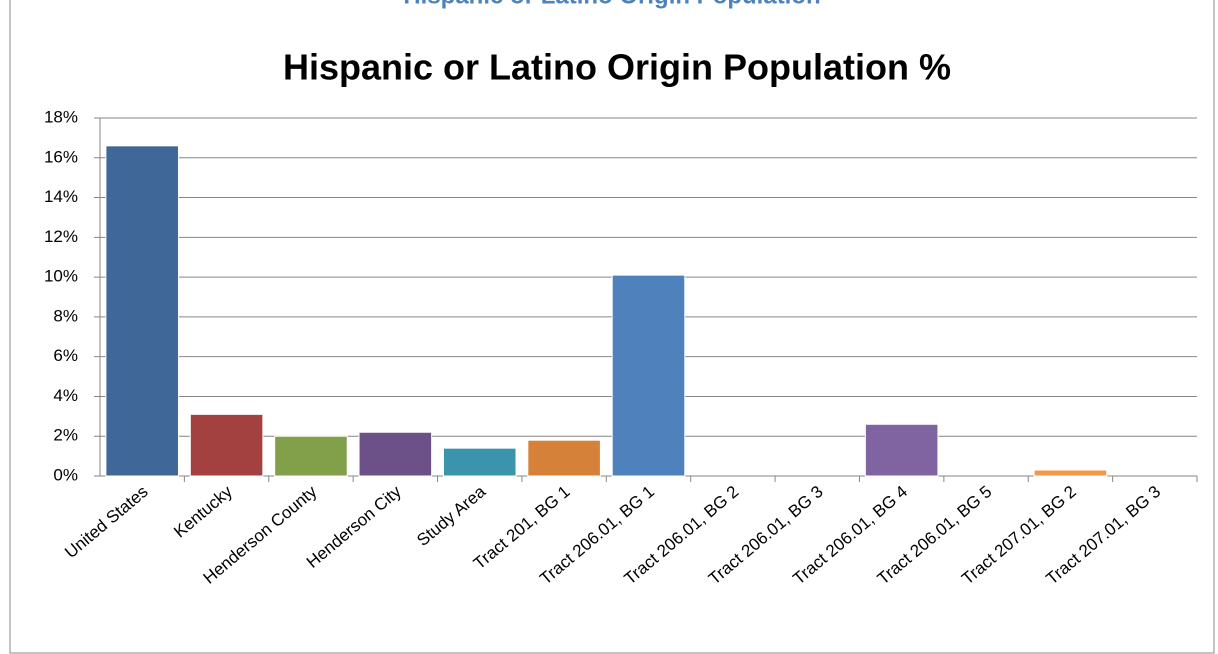  Describe the element at coordinates (61, 116) in the screenshot. I see `y-tick-label: 18%` at that location.